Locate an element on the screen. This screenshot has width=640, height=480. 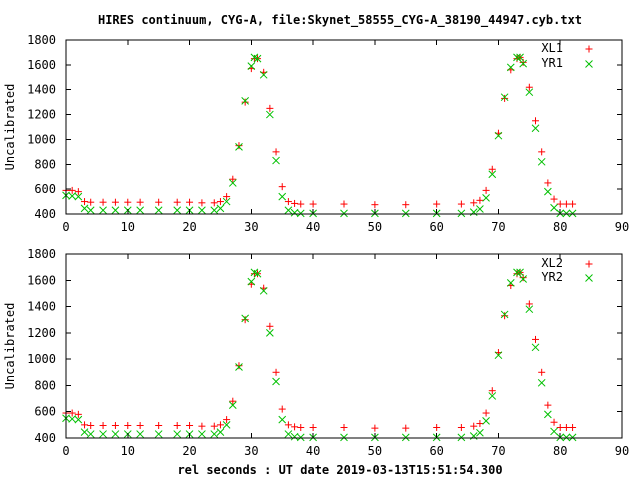
point-yr1-8-d2 is located at coordinates (140, 210).